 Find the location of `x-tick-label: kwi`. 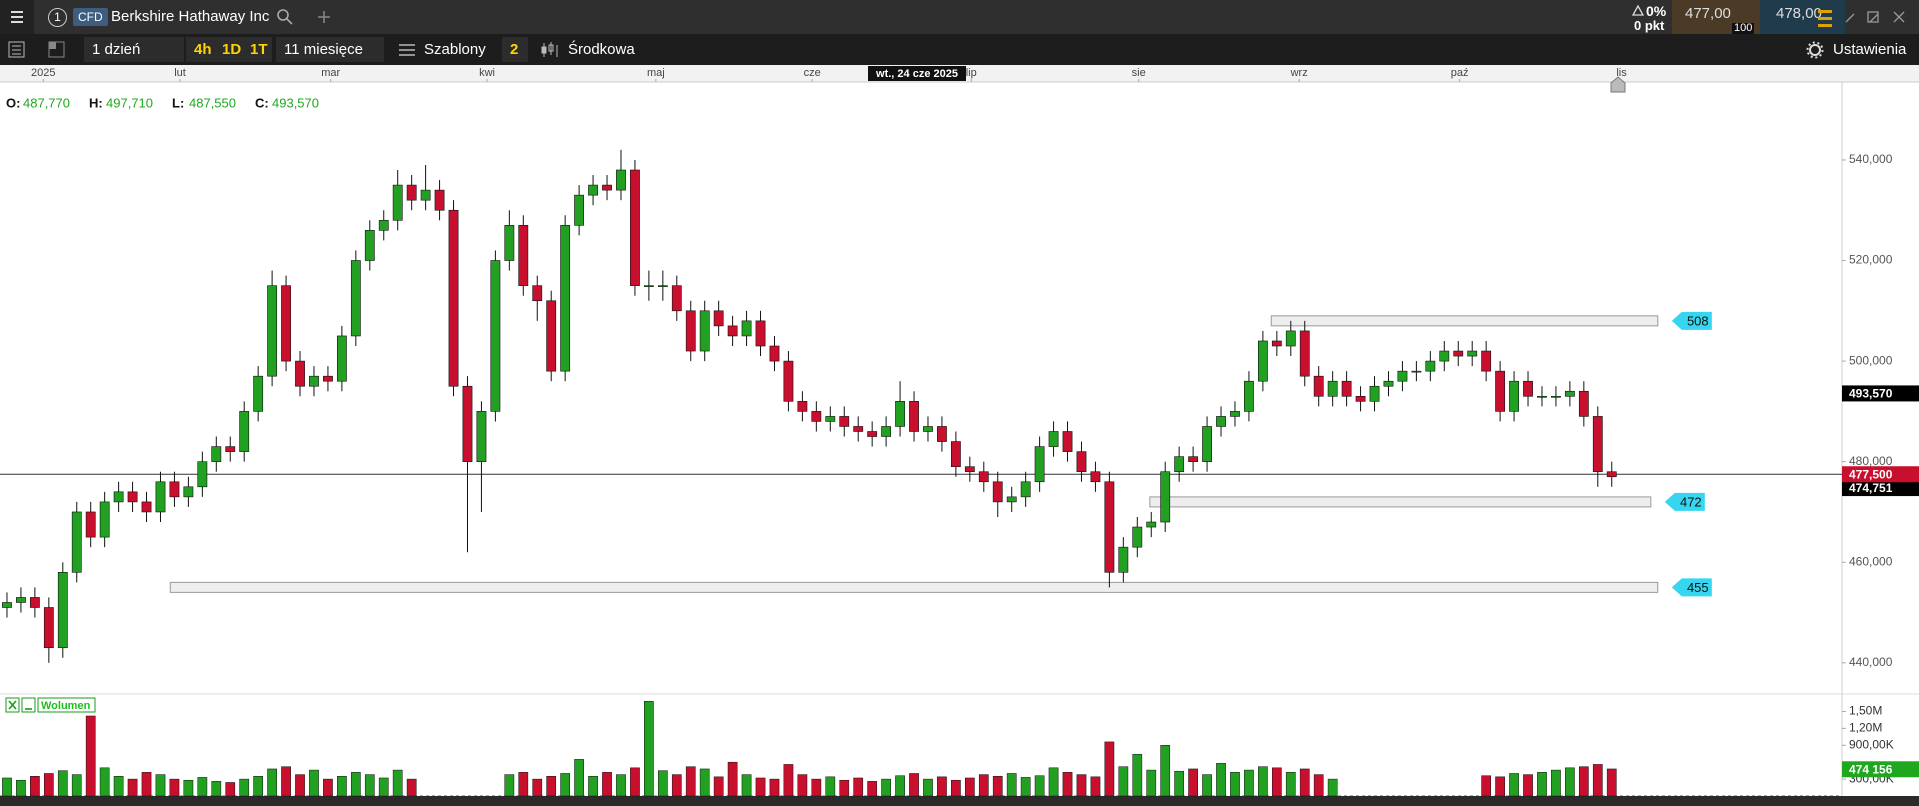

x-tick-label: kwi is located at coordinates (487, 73).